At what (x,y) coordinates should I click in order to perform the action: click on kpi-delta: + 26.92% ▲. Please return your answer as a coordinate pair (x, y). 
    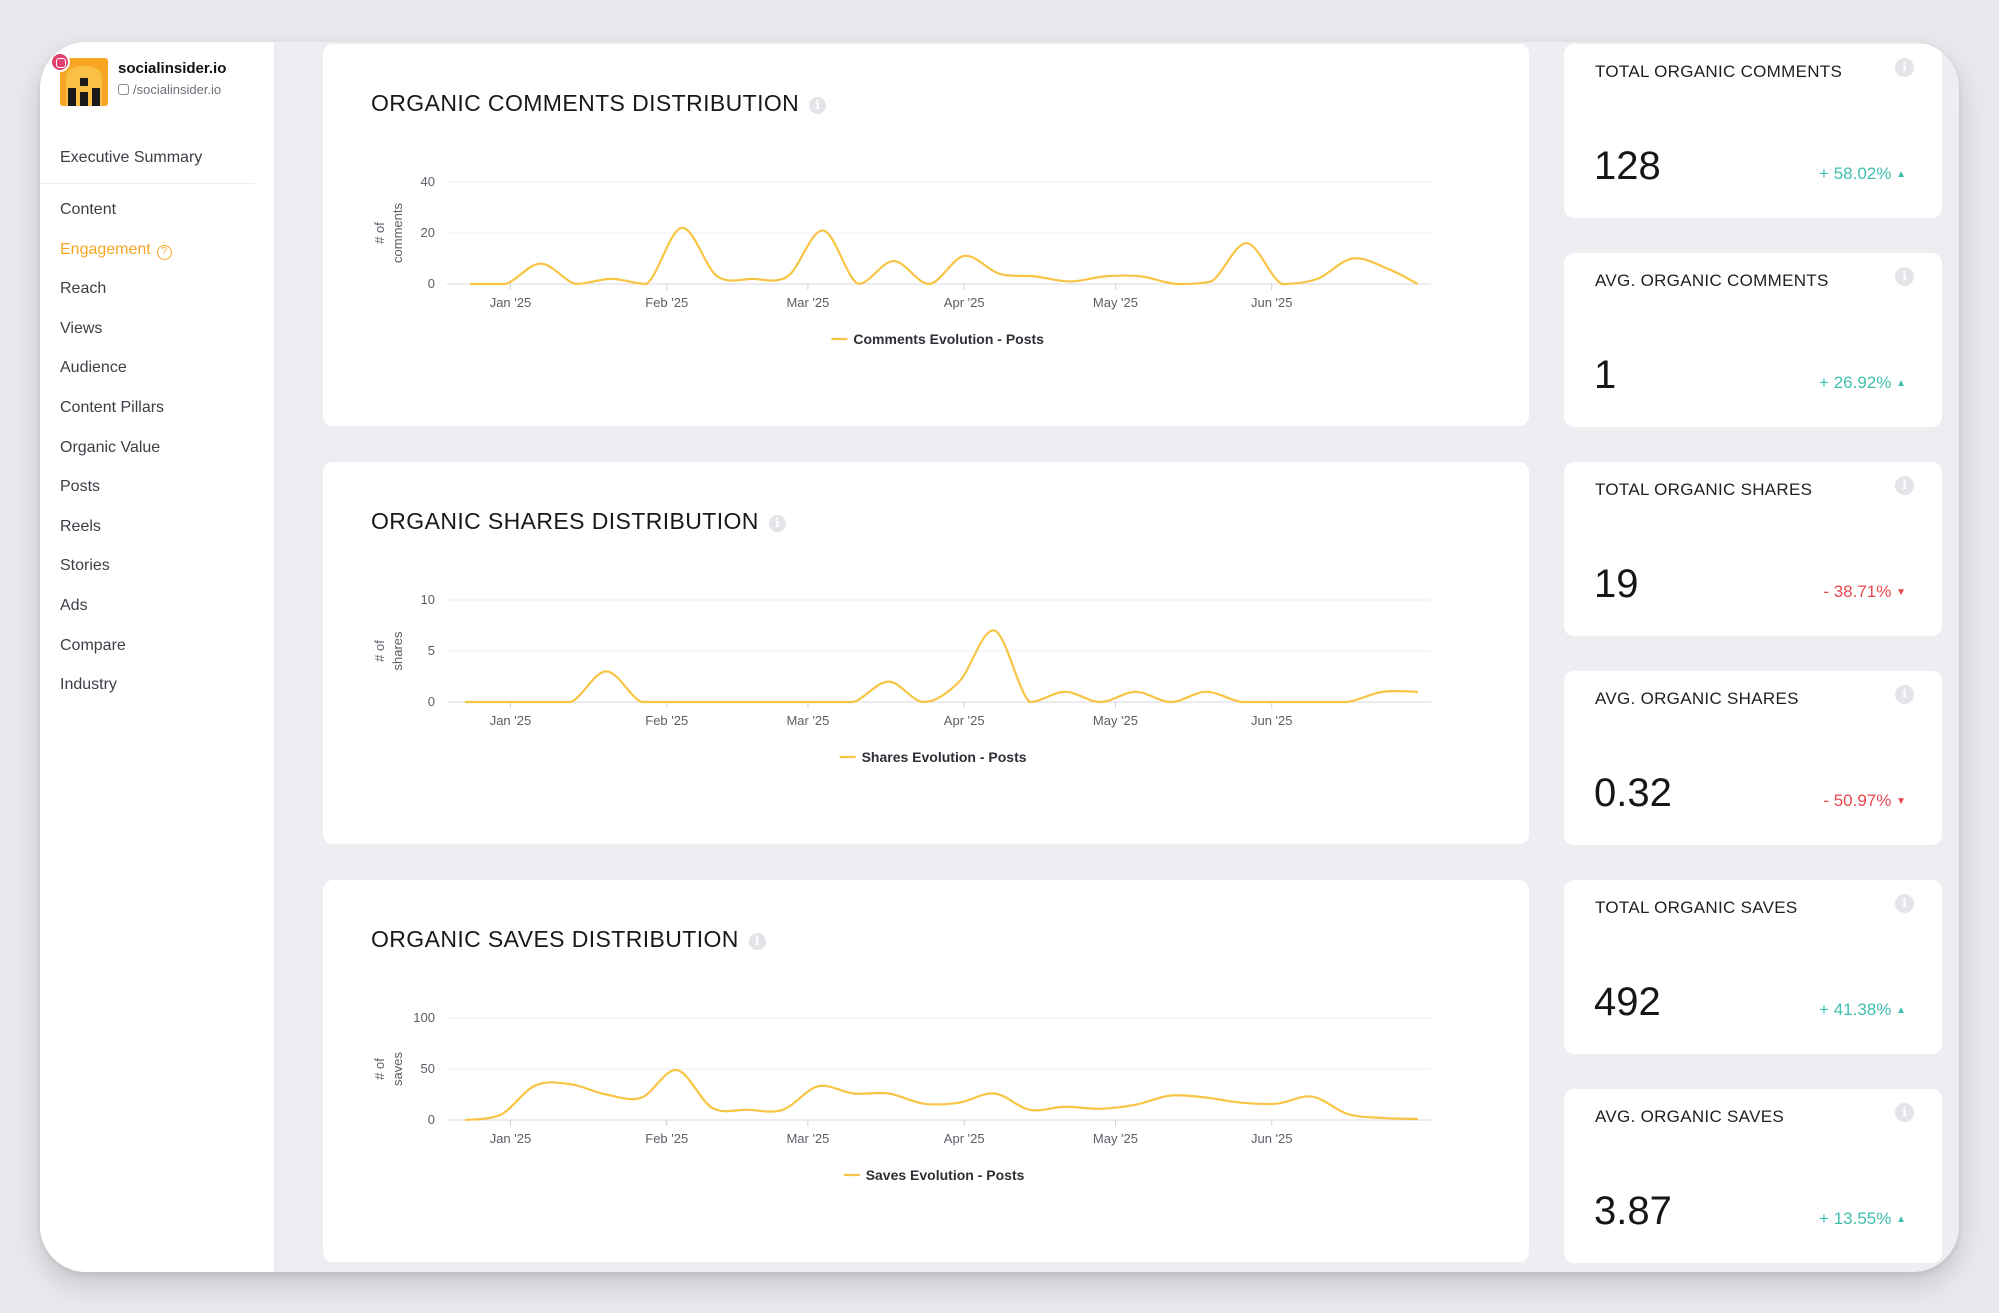
    Looking at the image, I should click on (1862, 383).